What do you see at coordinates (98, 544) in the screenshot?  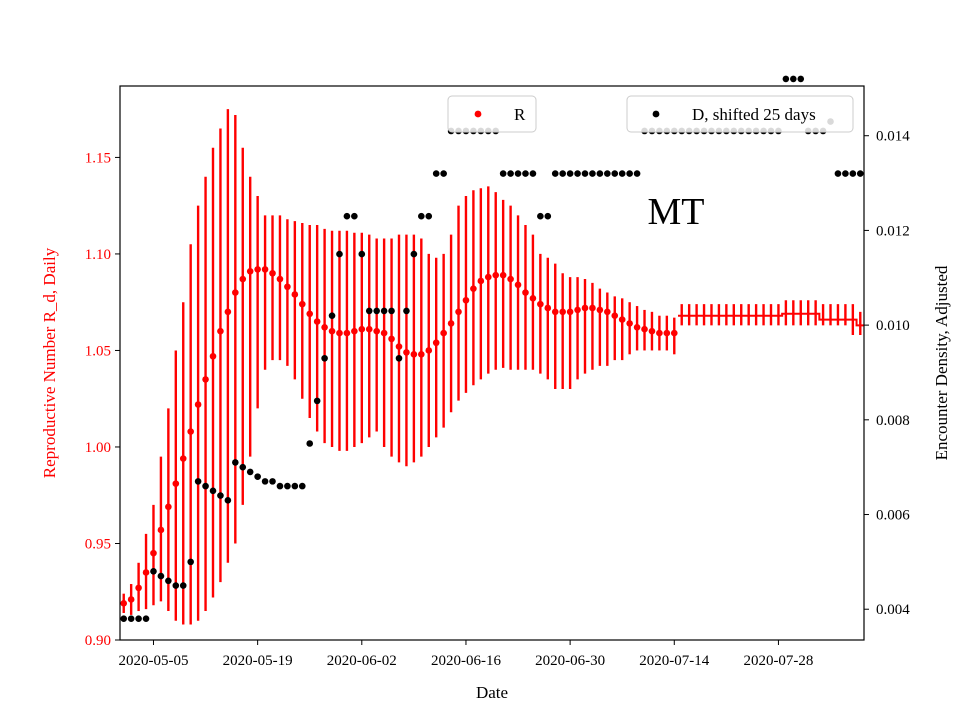 I see `y-left-tick-label: 0.95` at bounding box center [98, 544].